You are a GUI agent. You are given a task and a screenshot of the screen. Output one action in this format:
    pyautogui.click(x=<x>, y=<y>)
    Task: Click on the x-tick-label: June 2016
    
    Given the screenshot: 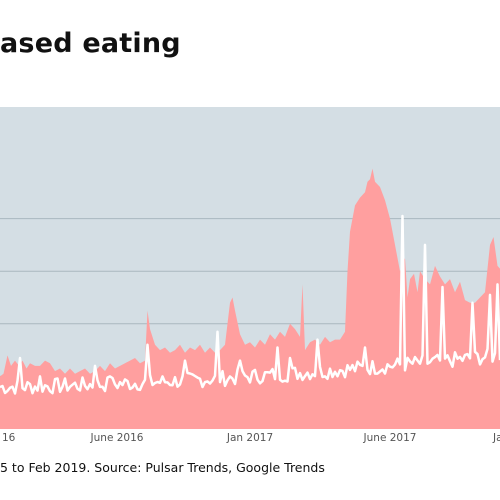 What is the action you would take?
    pyautogui.click(x=117, y=438)
    